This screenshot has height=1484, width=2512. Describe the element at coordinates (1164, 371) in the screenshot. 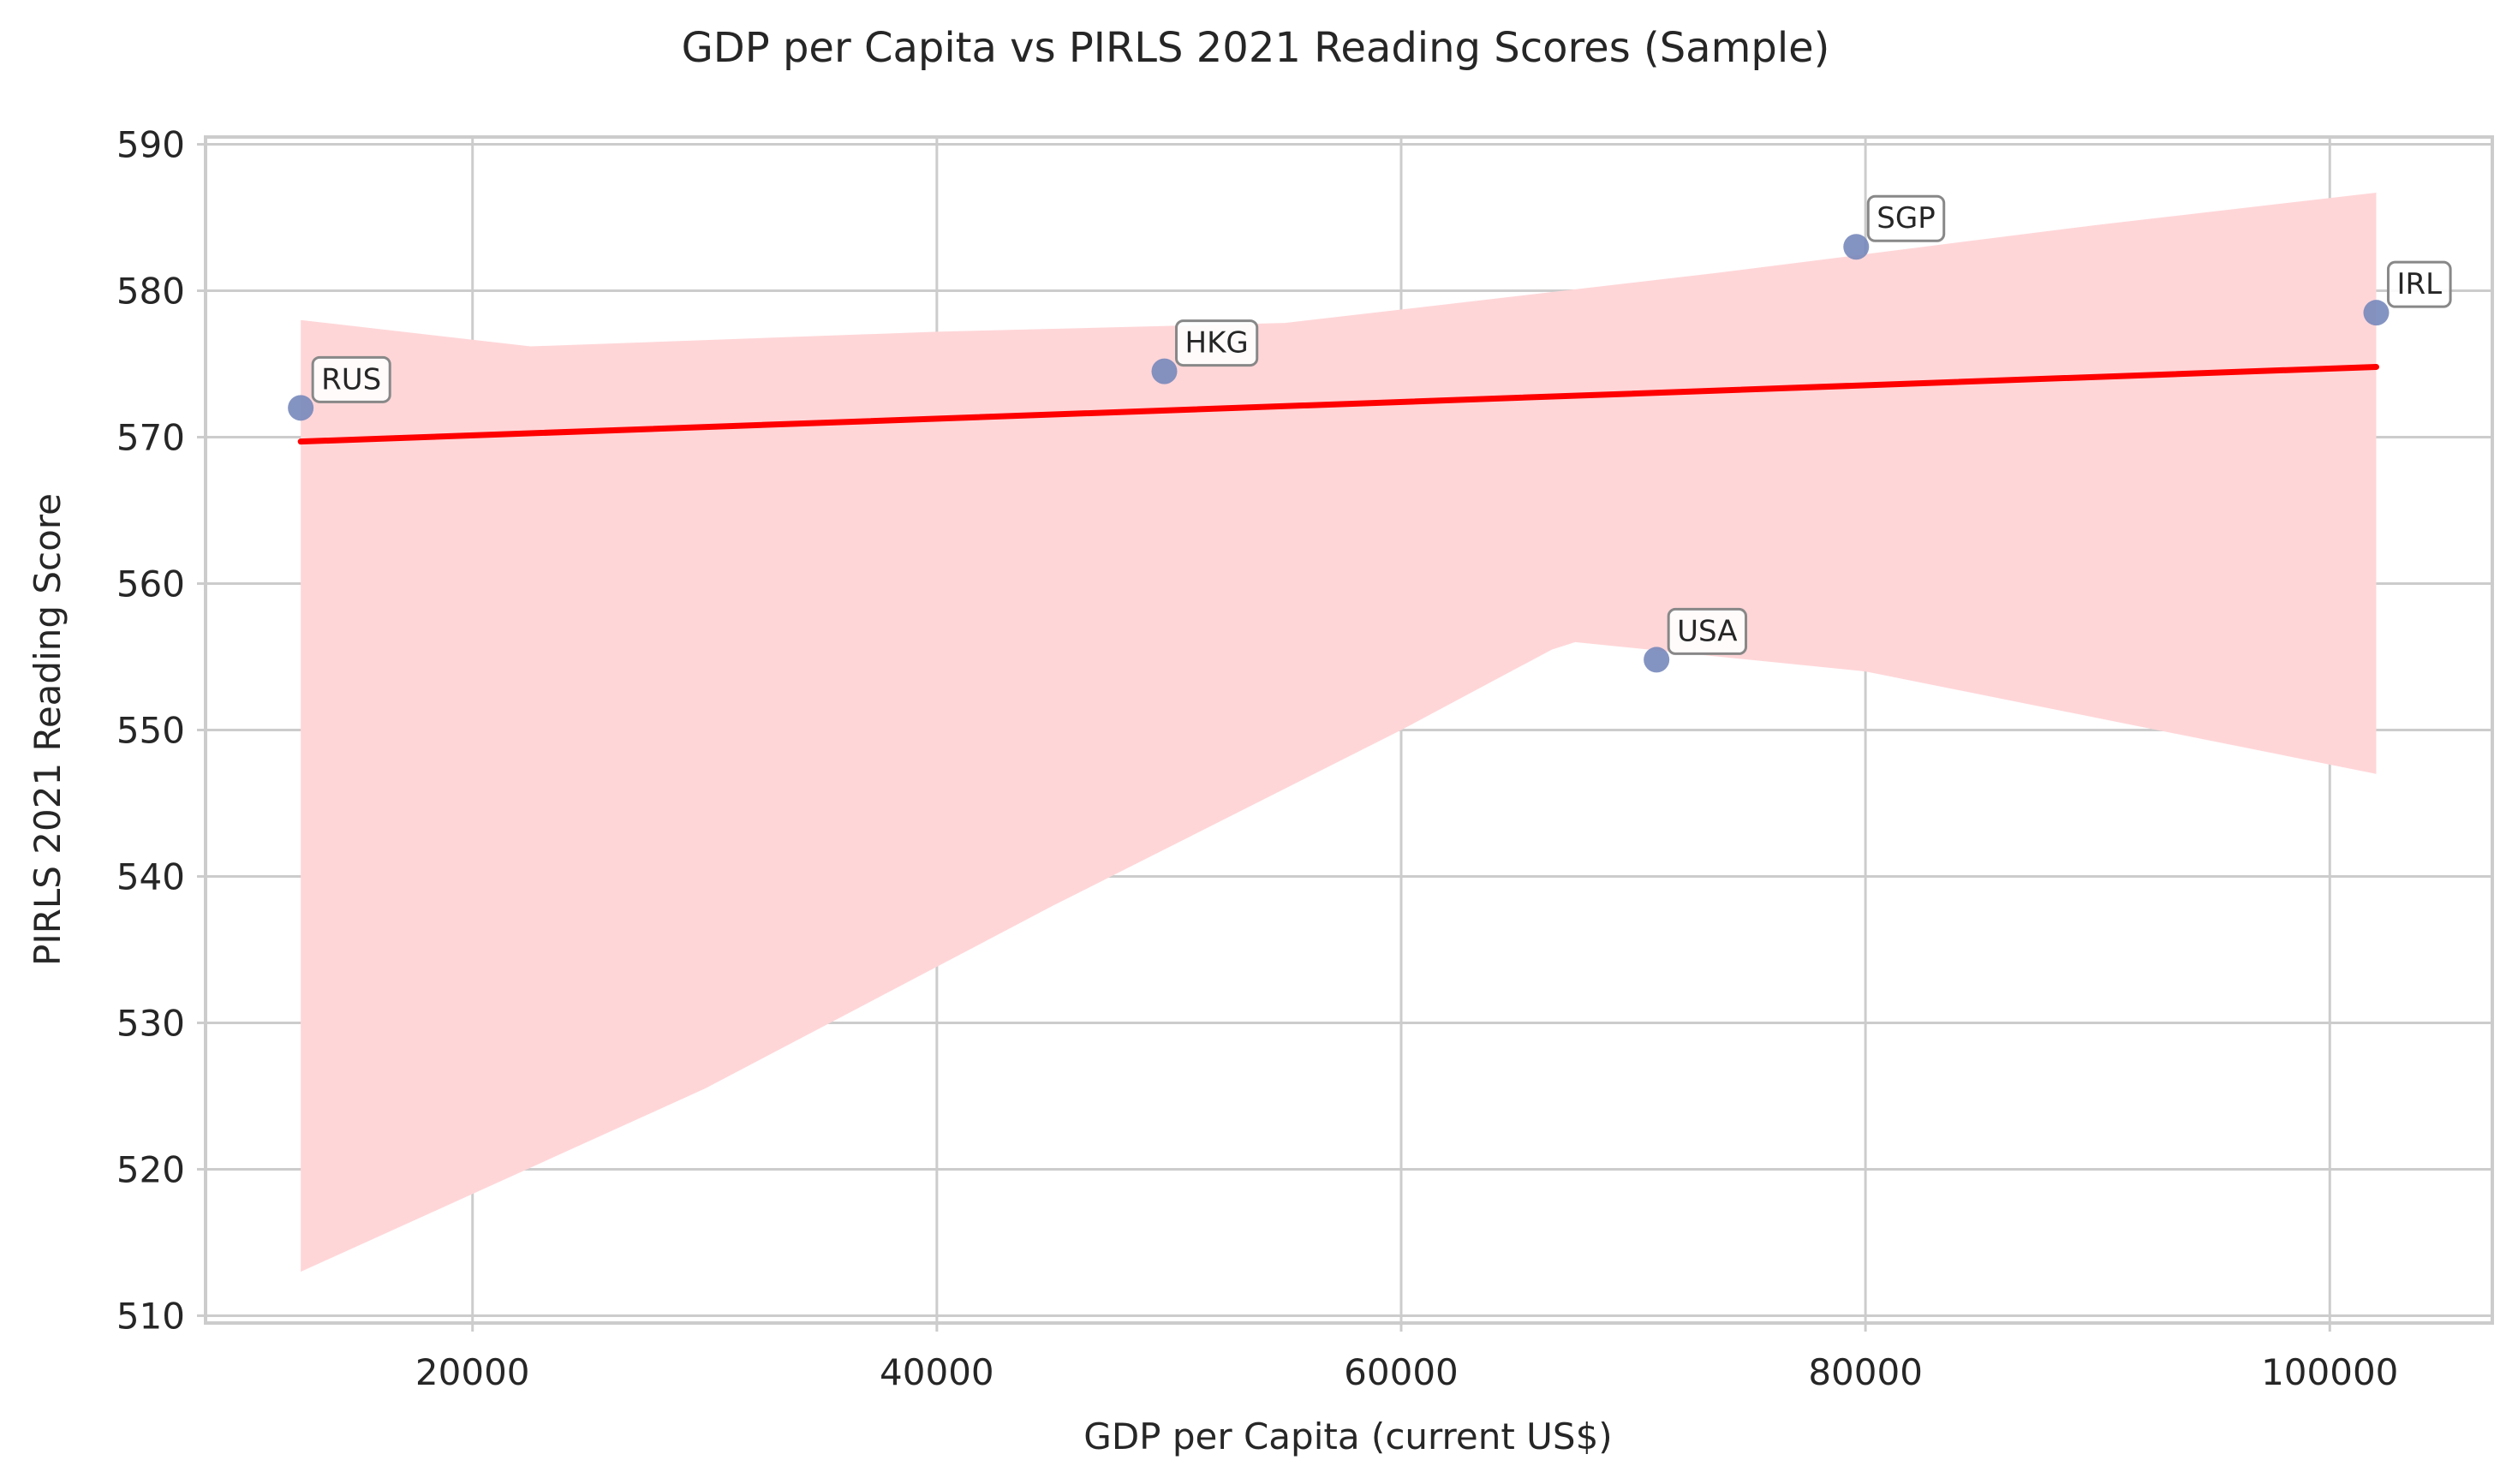

I see `data-point-hkg` at that location.